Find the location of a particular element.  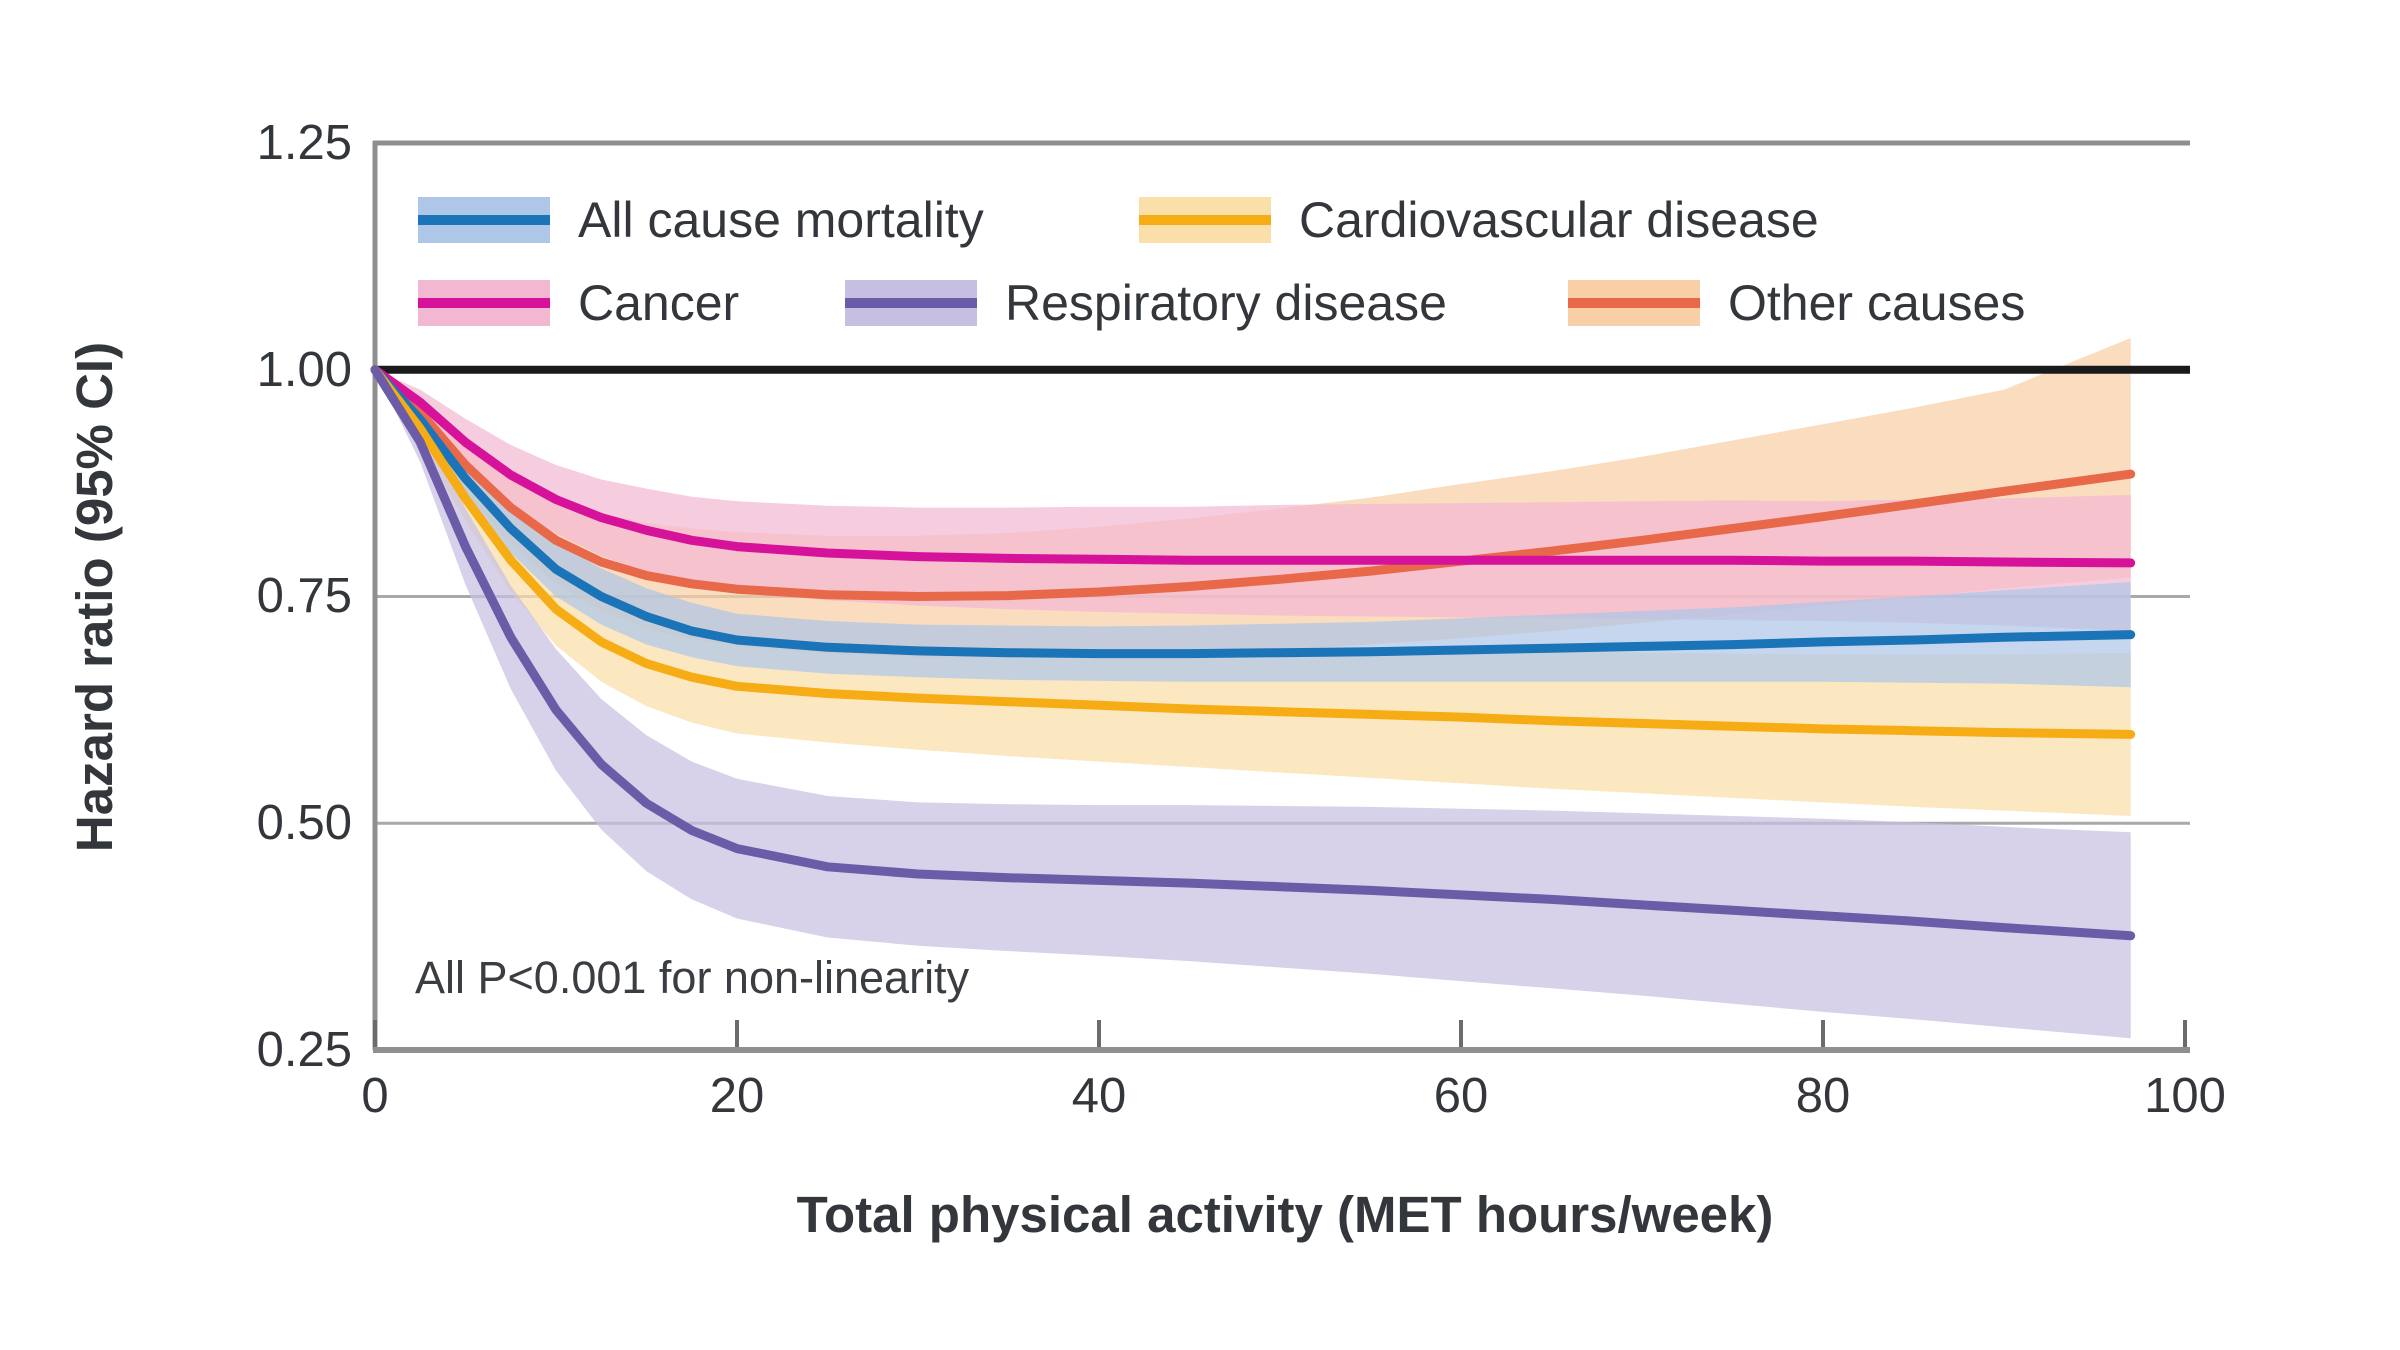

legend-label: Cancer is located at coordinates (659, 303).